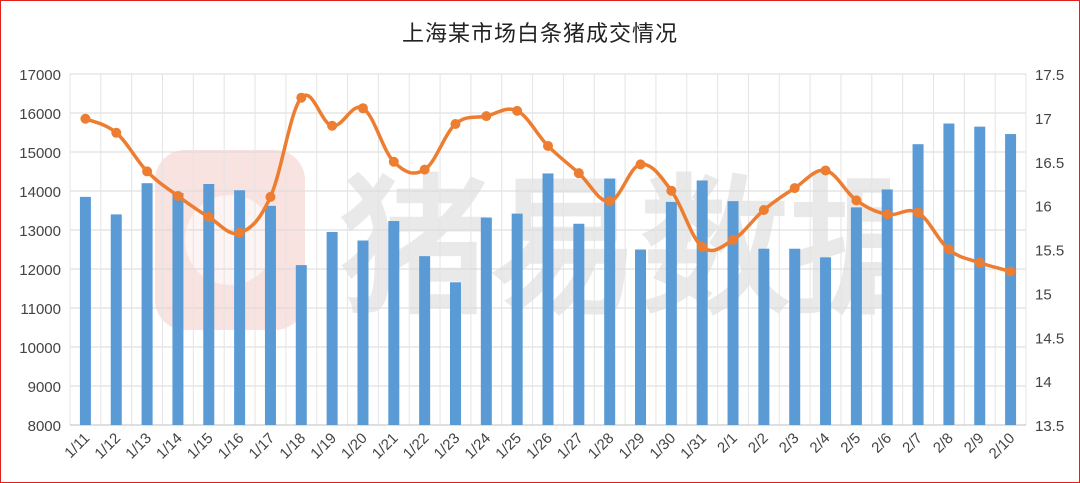 This screenshot has height=483, width=1080. I want to click on y-right-tick-label: 14.5, so click(1049, 338).